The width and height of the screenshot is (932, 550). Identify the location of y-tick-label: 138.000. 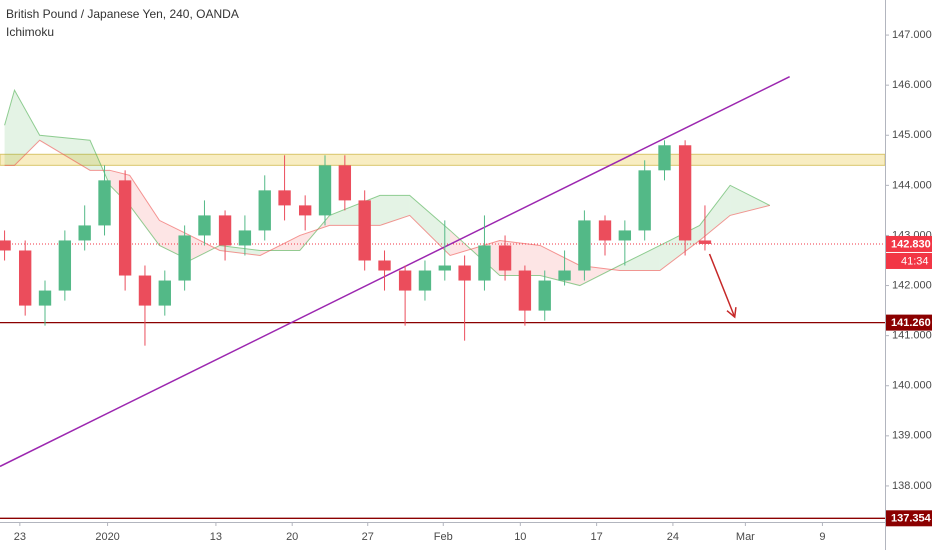
(912, 486).